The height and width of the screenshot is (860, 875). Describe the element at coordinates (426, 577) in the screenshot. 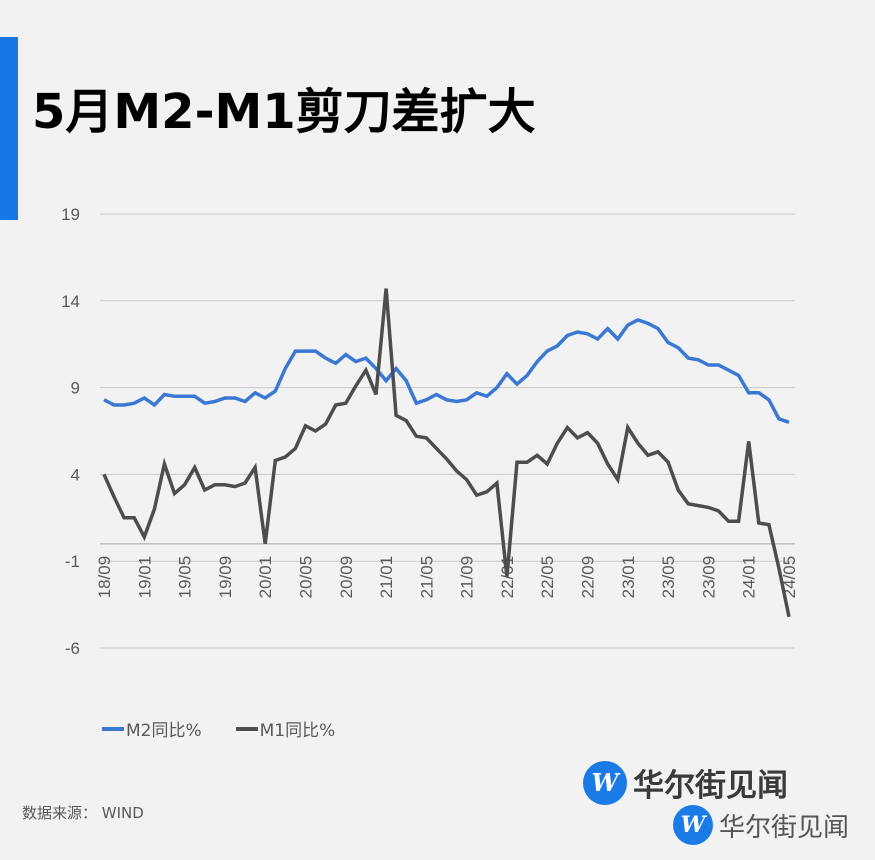

I see `x-tick-label: 21/05` at that location.